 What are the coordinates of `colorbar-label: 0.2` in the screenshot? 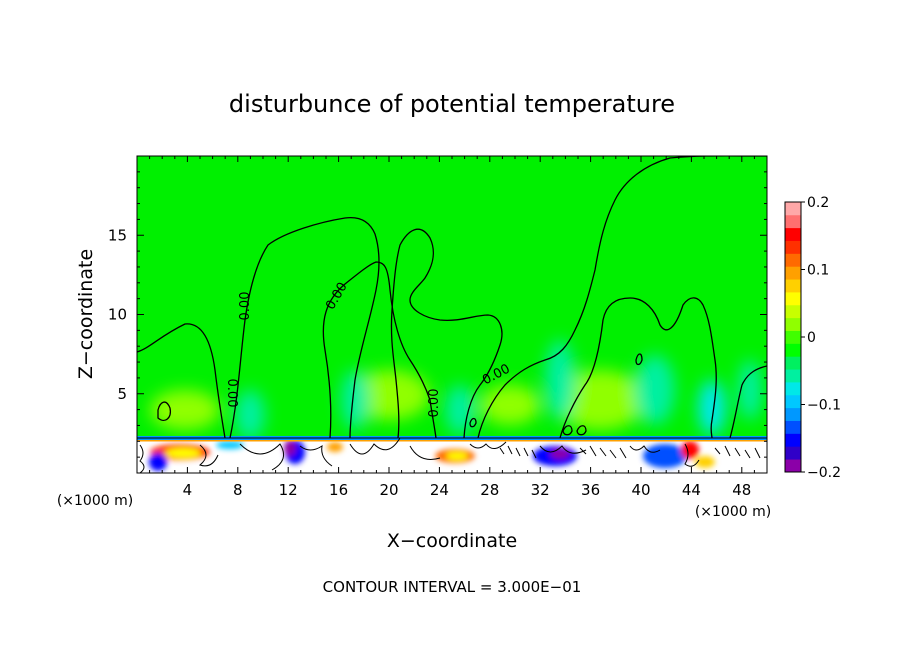 It's located at (818, 203).